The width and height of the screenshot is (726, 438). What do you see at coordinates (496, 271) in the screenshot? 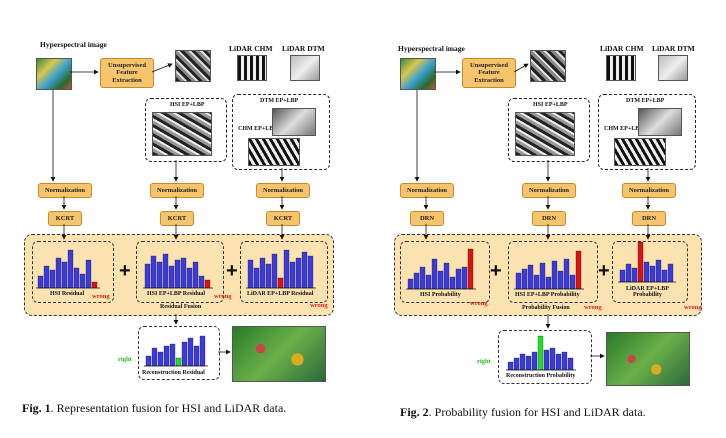
I see `plus-icon-1: +` at bounding box center [496, 271].